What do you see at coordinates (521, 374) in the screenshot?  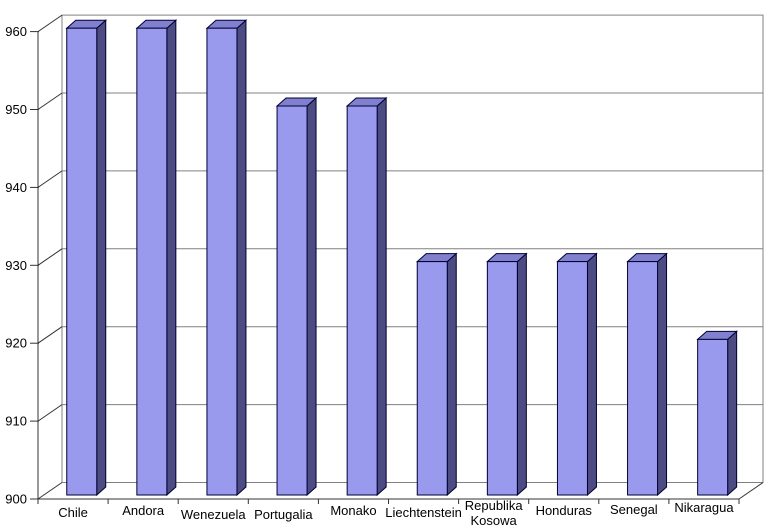 I see `bar-republika-kosowa-side-face` at bounding box center [521, 374].